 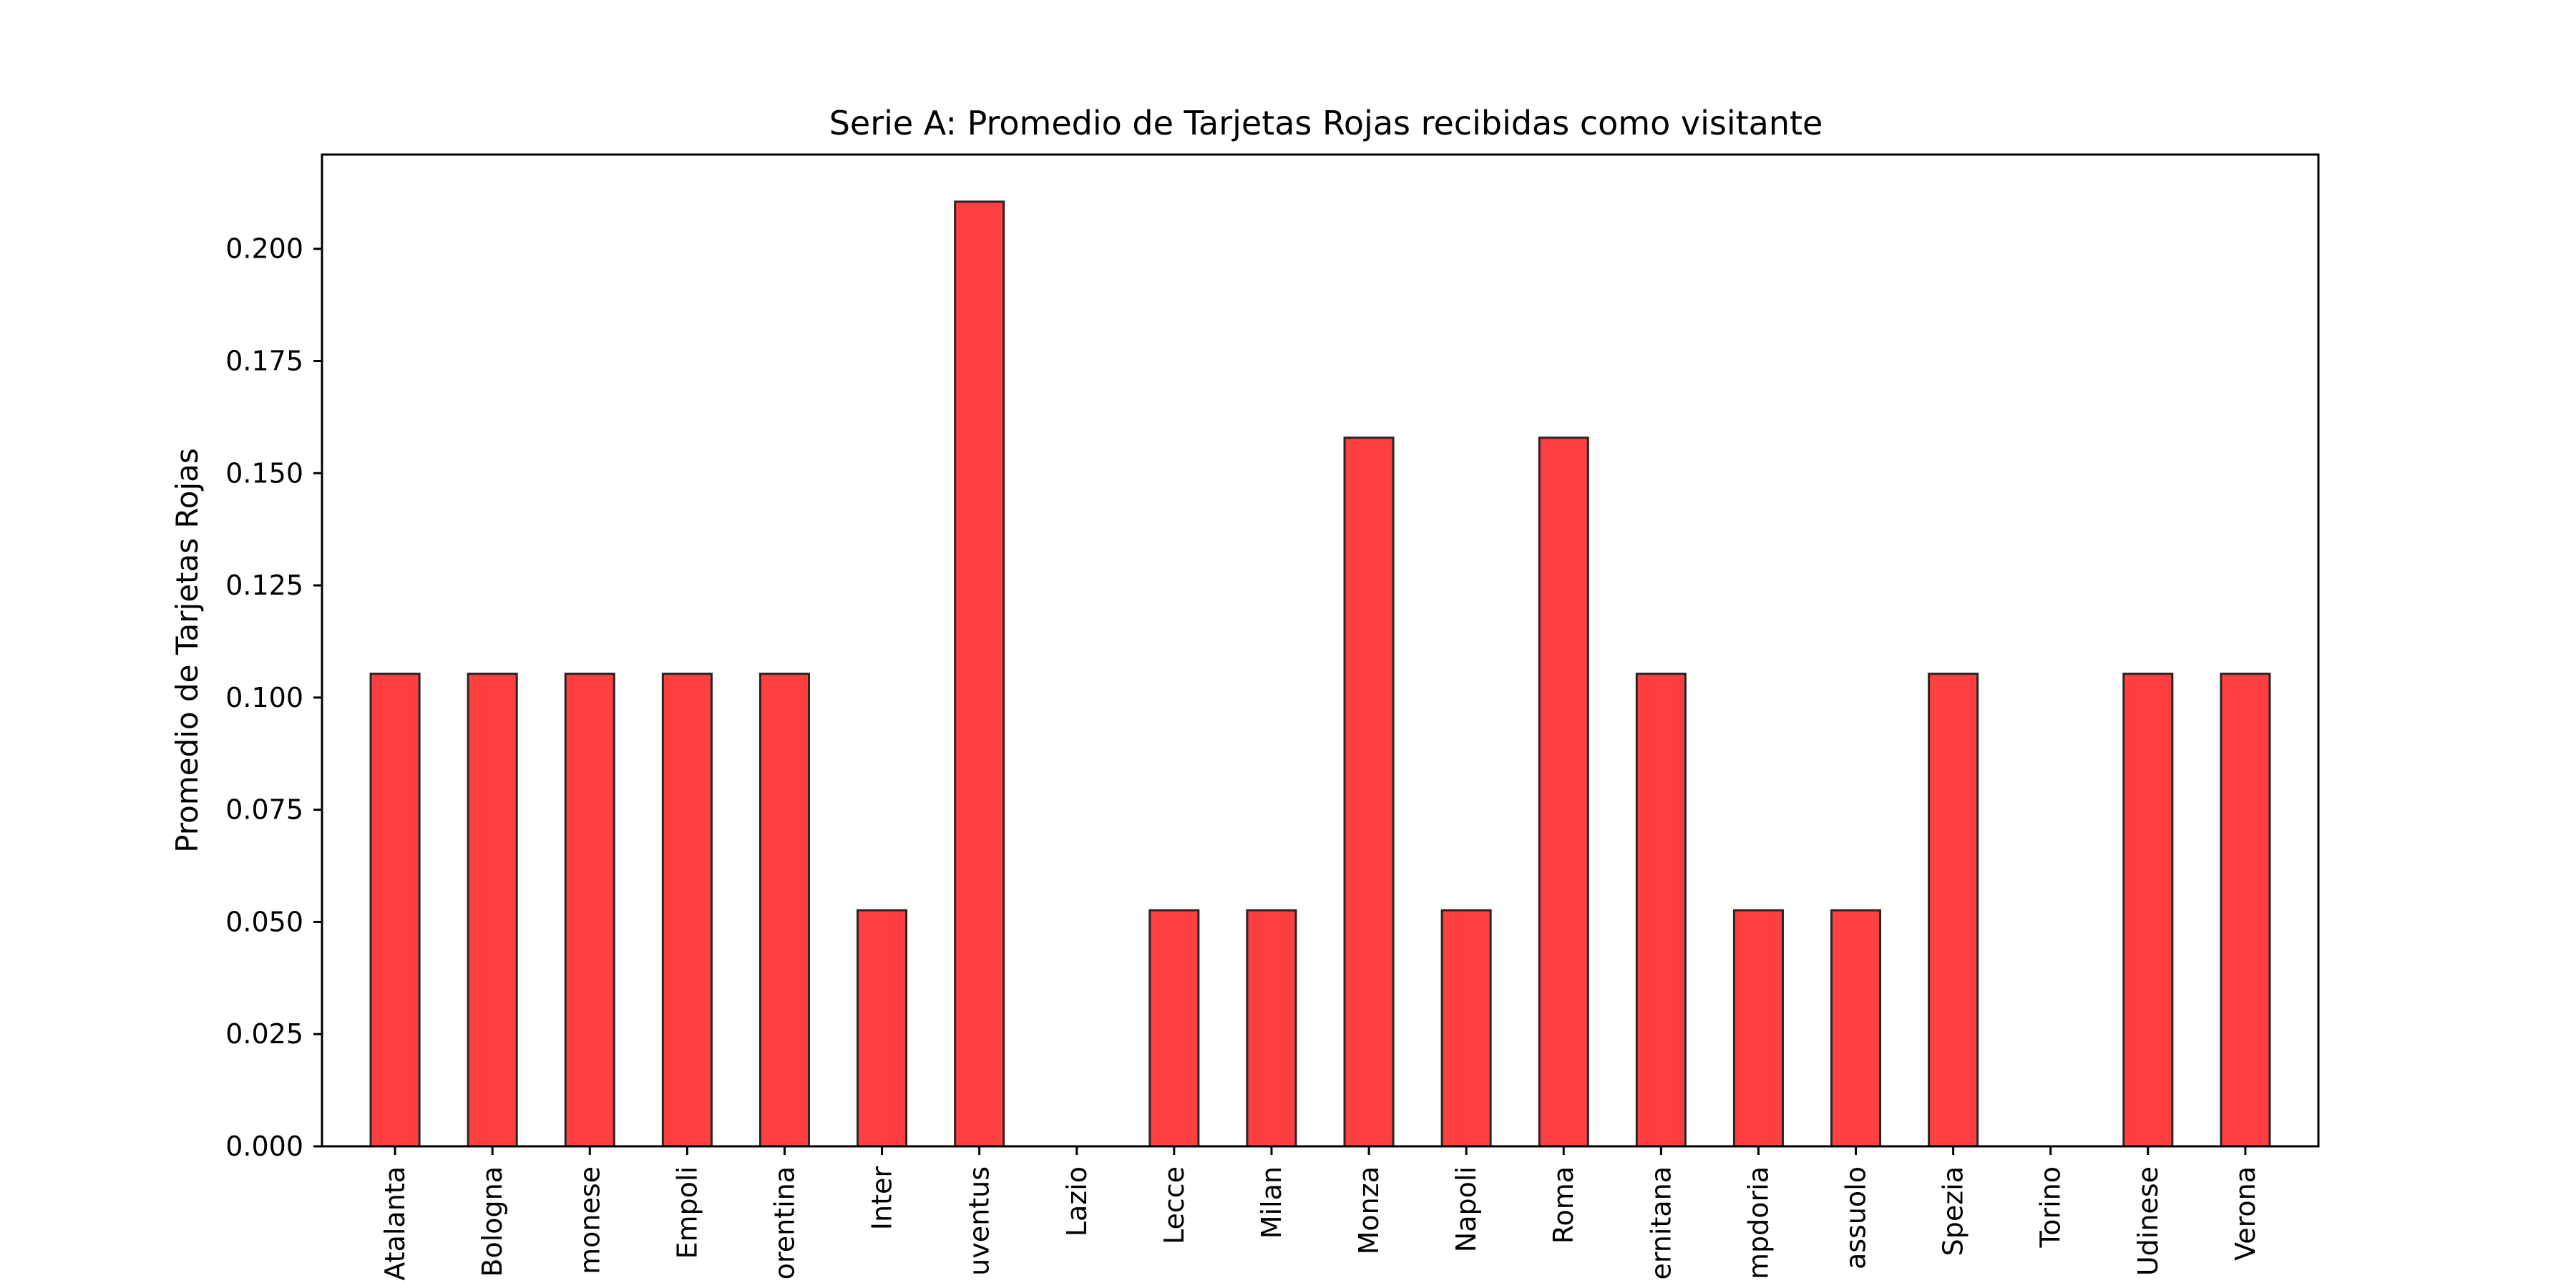 What do you see at coordinates (1856, 1217) in the screenshot?
I see `x-tick-label-15: assuolo` at bounding box center [1856, 1217].